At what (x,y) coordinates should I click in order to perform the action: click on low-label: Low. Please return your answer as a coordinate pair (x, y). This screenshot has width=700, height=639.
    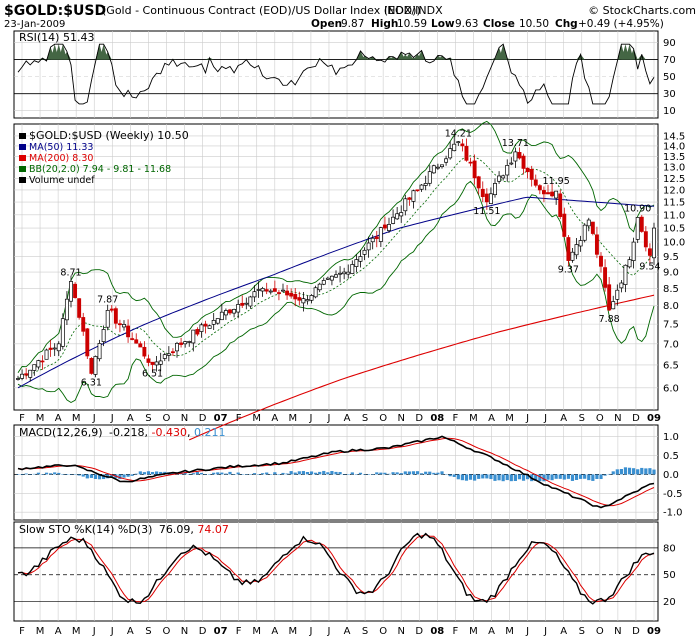
    Looking at the image, I should click on (443, 24).